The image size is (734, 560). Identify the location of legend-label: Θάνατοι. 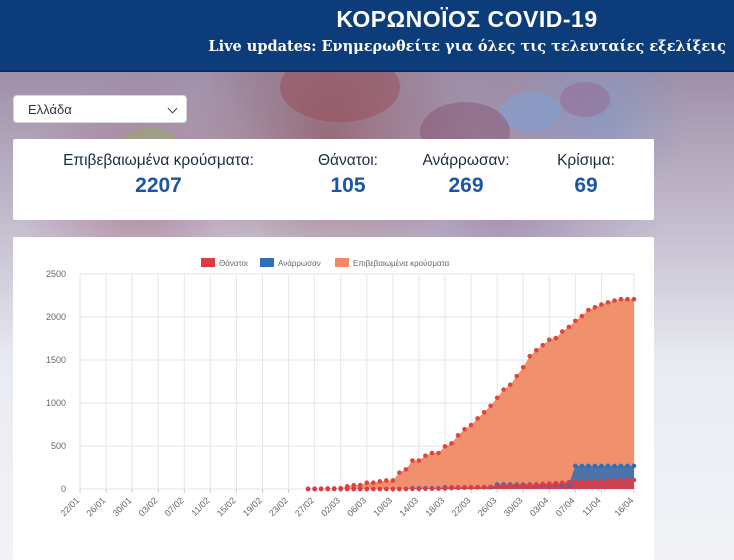
(233, 263).